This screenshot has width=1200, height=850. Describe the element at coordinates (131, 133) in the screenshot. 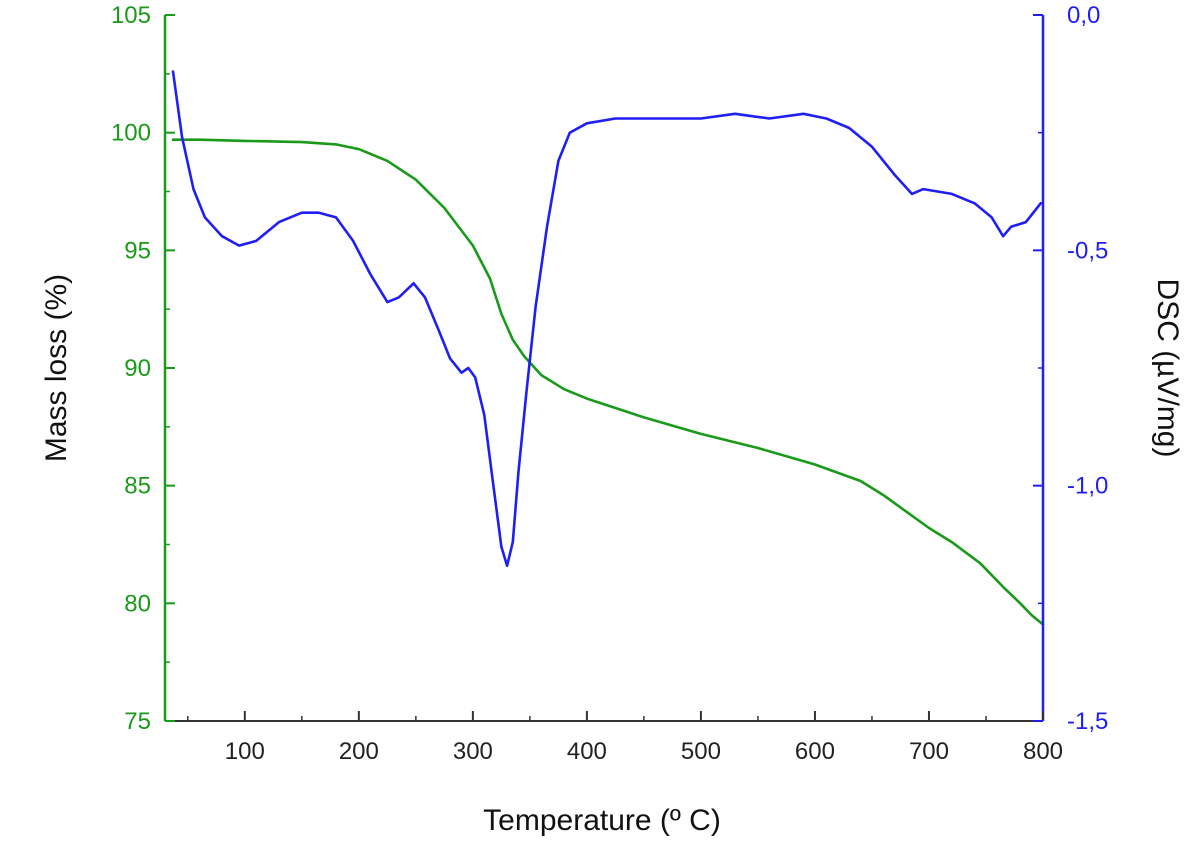

I see `y-tick-label-left: 100` at that location.